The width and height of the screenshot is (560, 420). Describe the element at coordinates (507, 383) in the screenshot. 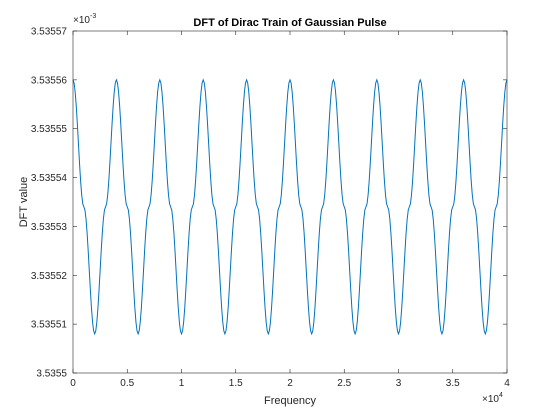

I see `x-tick-label: 4` at that location.